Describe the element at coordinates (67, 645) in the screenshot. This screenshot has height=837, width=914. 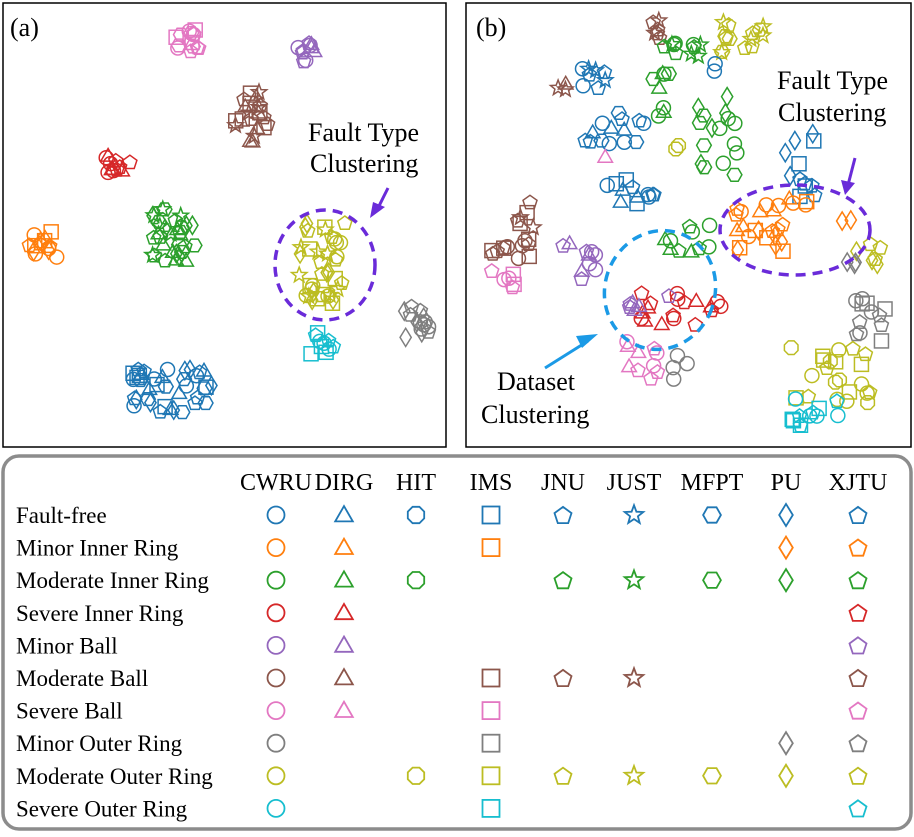
I see `legend-class-label: Minor Ball` at that location.